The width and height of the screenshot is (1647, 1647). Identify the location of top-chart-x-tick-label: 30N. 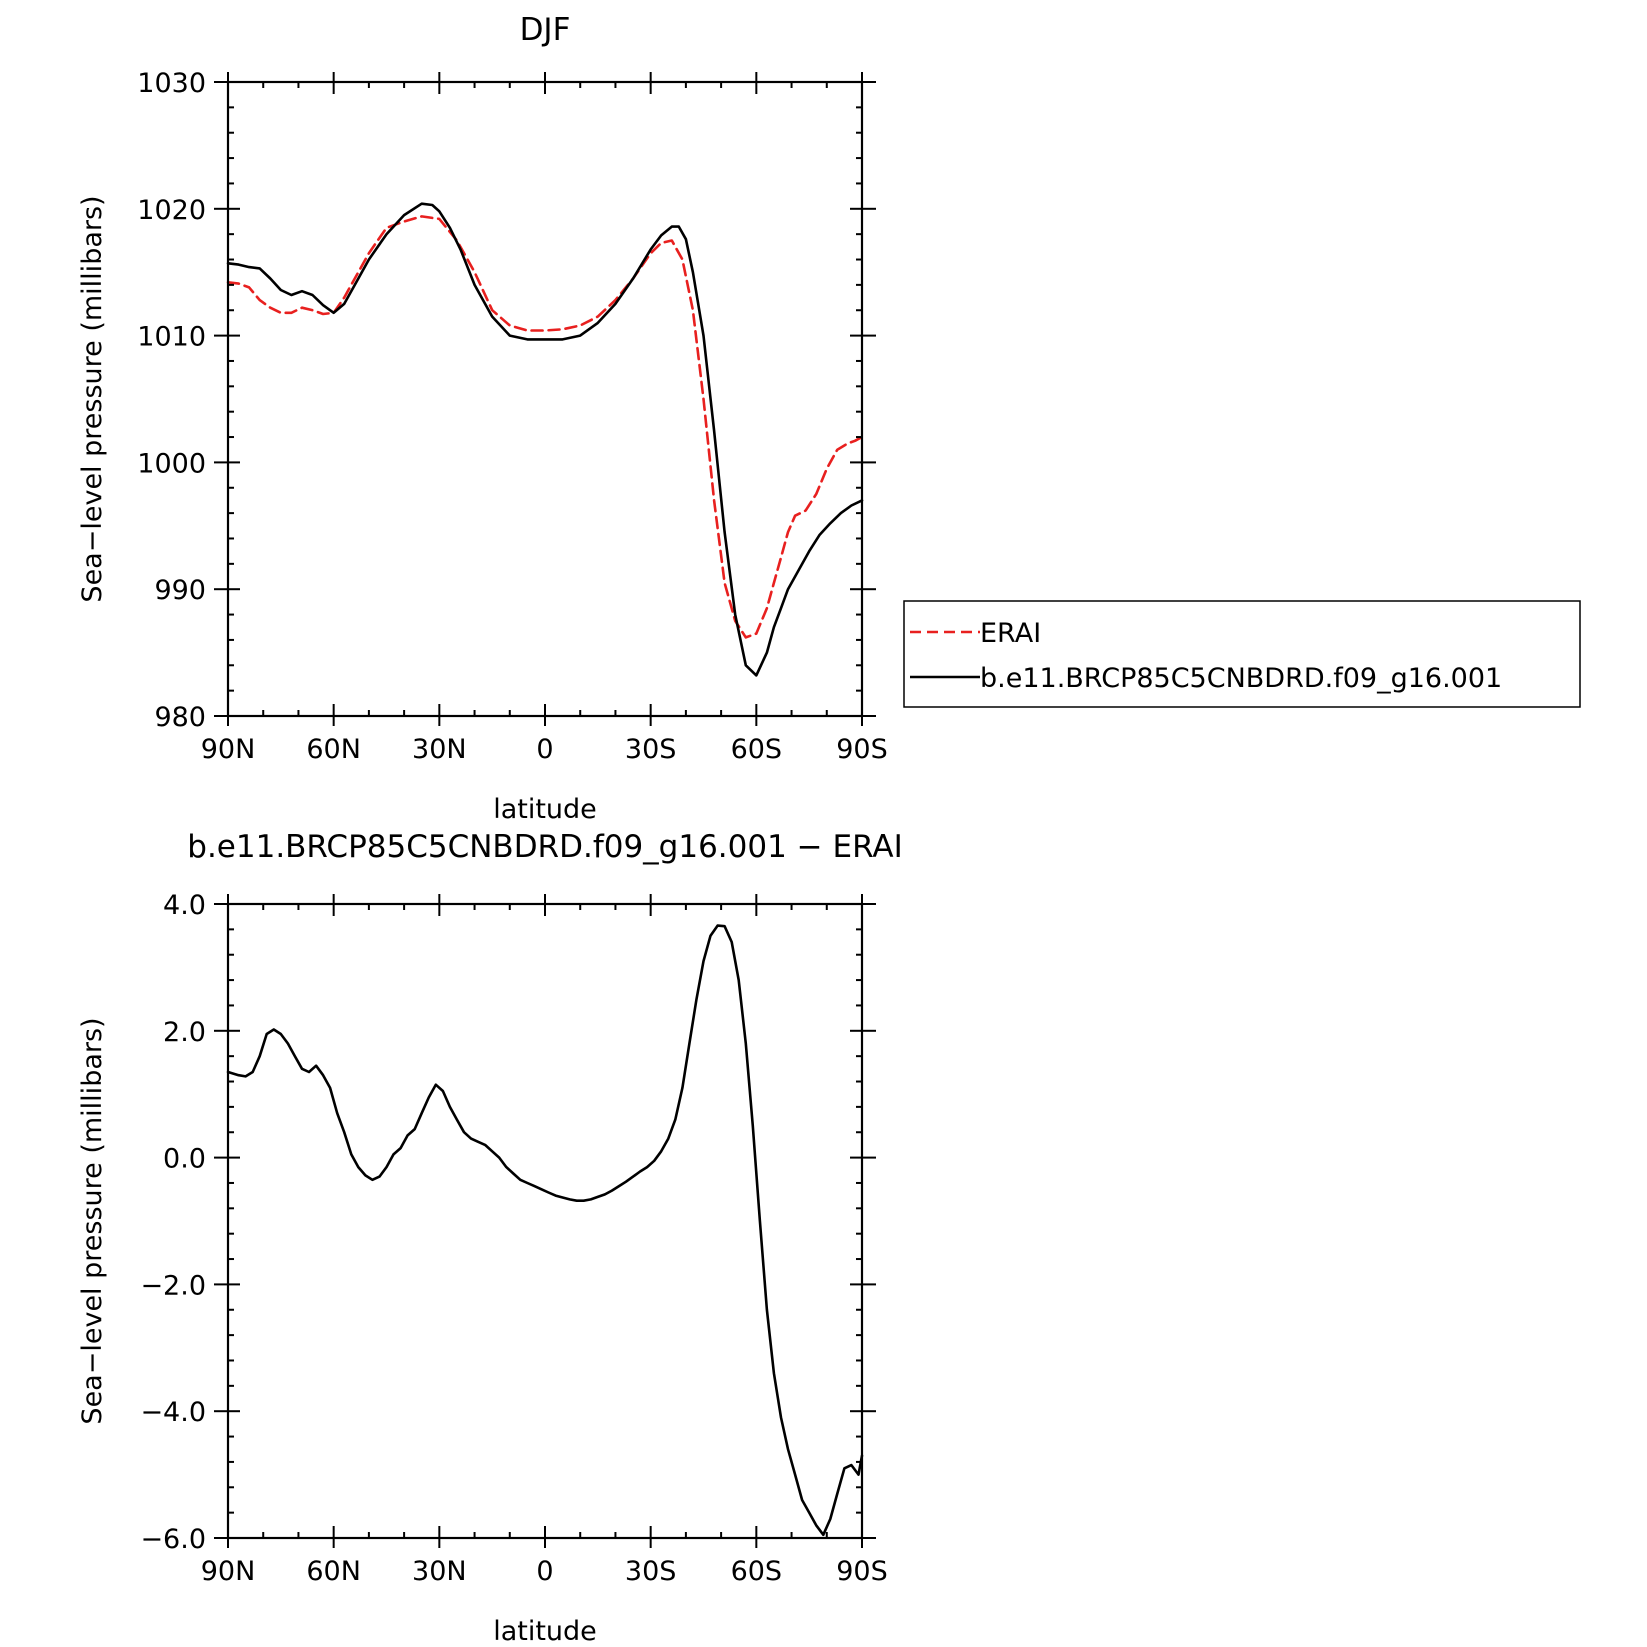
(439, 749).